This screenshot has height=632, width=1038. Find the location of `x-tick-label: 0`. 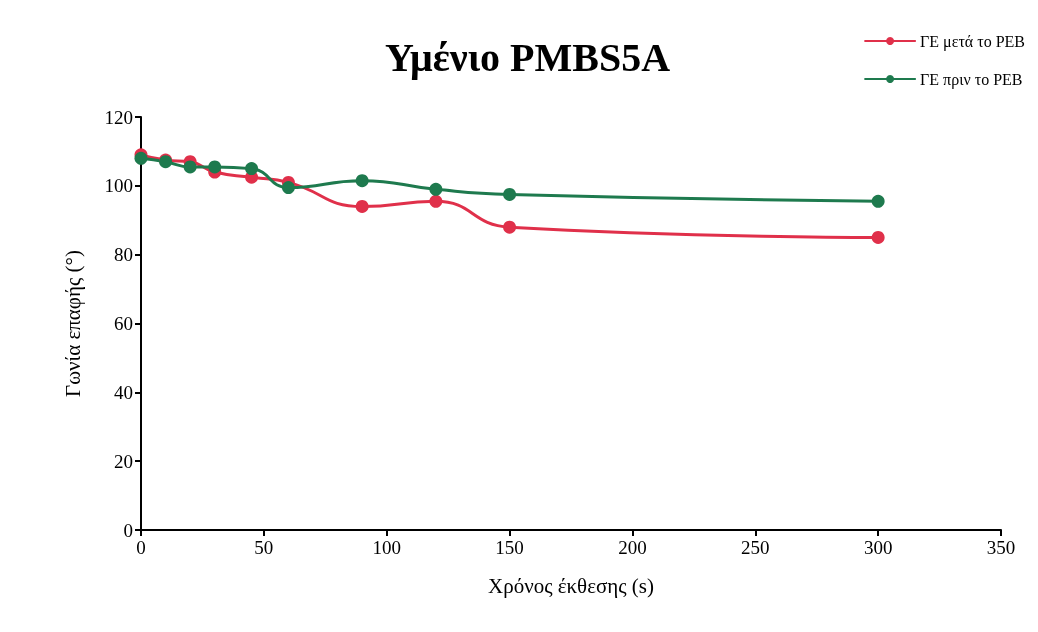

x-tick-label: 0 is located at coordinates (141, 547).